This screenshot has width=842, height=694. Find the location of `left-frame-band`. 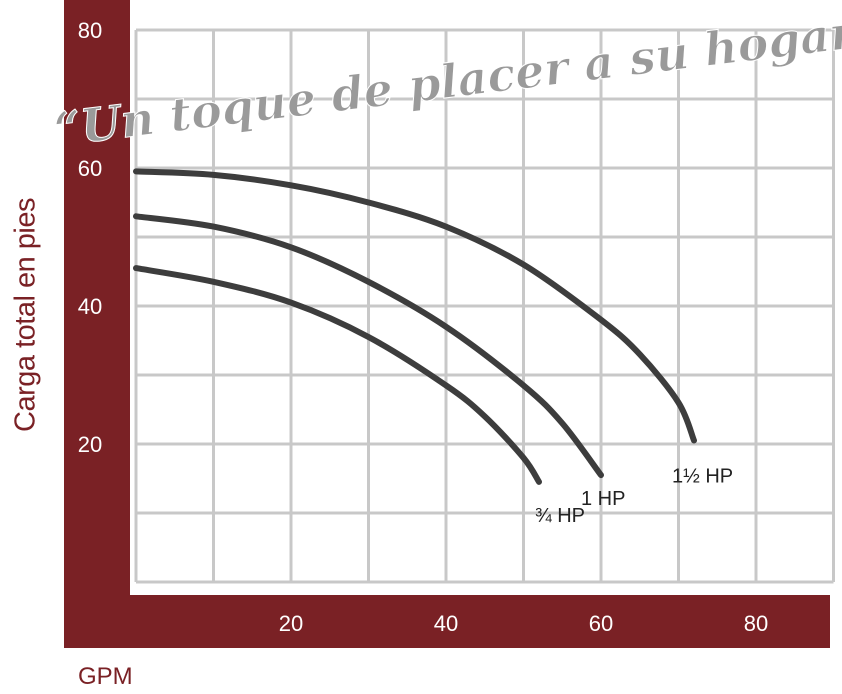

left-frame-band is located at coordinates (97, 324).